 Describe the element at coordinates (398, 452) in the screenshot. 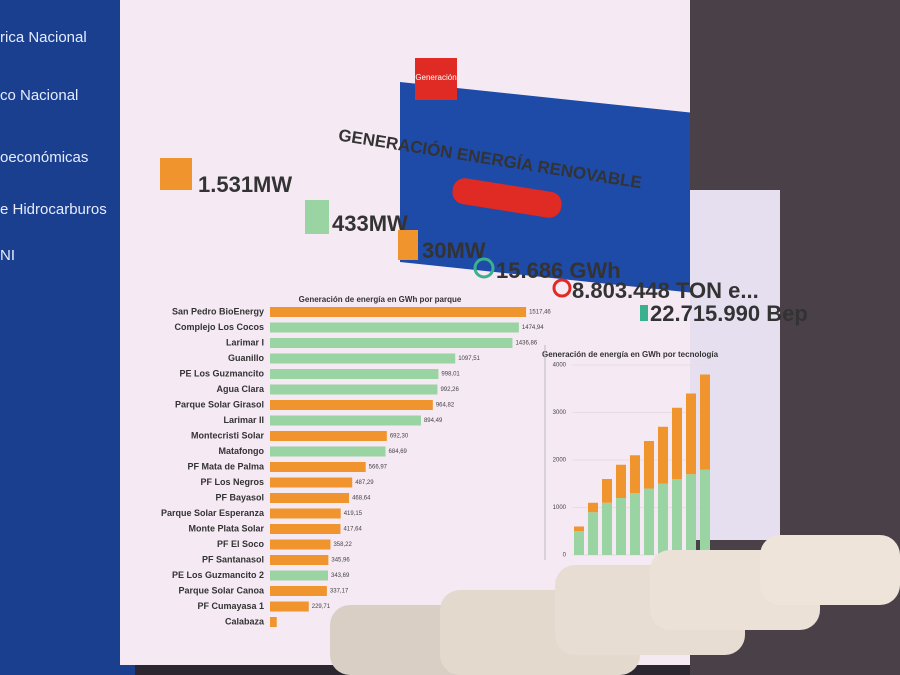

I see `value-label: 684,69` at that location.